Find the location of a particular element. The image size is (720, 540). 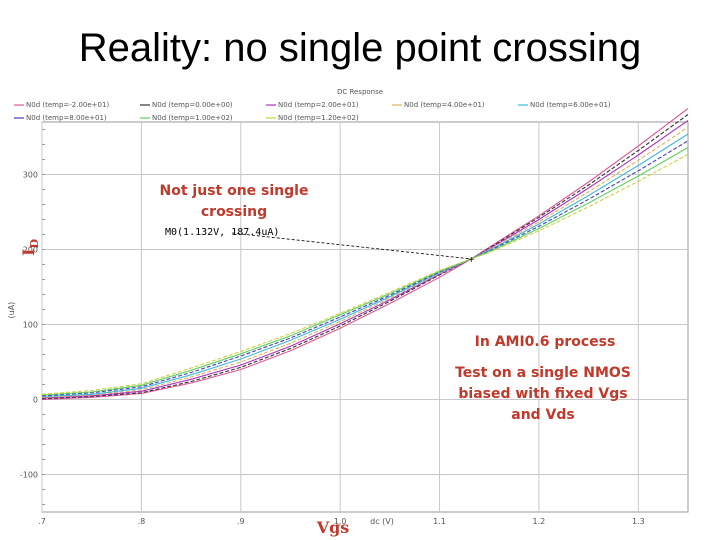

y-axis-overlay-label: ID is located at coordinates (30, 247).